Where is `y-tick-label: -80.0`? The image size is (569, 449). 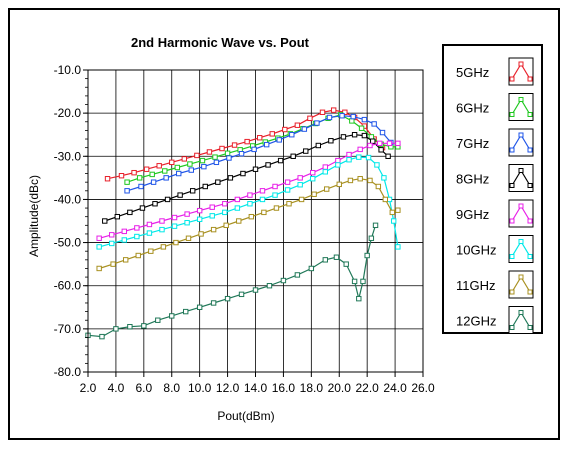
y-tick-label: -80.0 is located at coordinates (68, 372).